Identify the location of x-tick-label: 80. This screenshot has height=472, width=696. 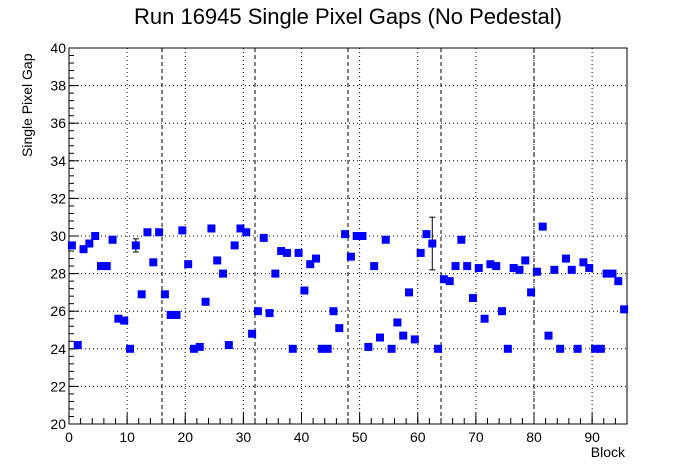
(534, 437).